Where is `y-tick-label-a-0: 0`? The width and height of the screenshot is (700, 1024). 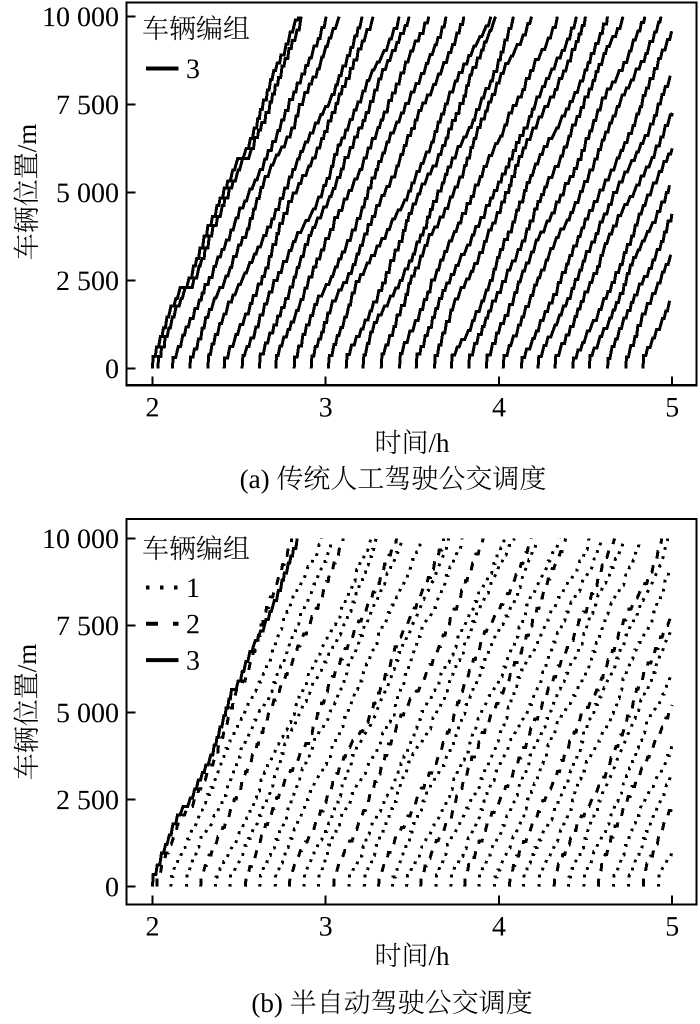
y-tick-label-a-0: 0 is located at coordinates (112, 369).